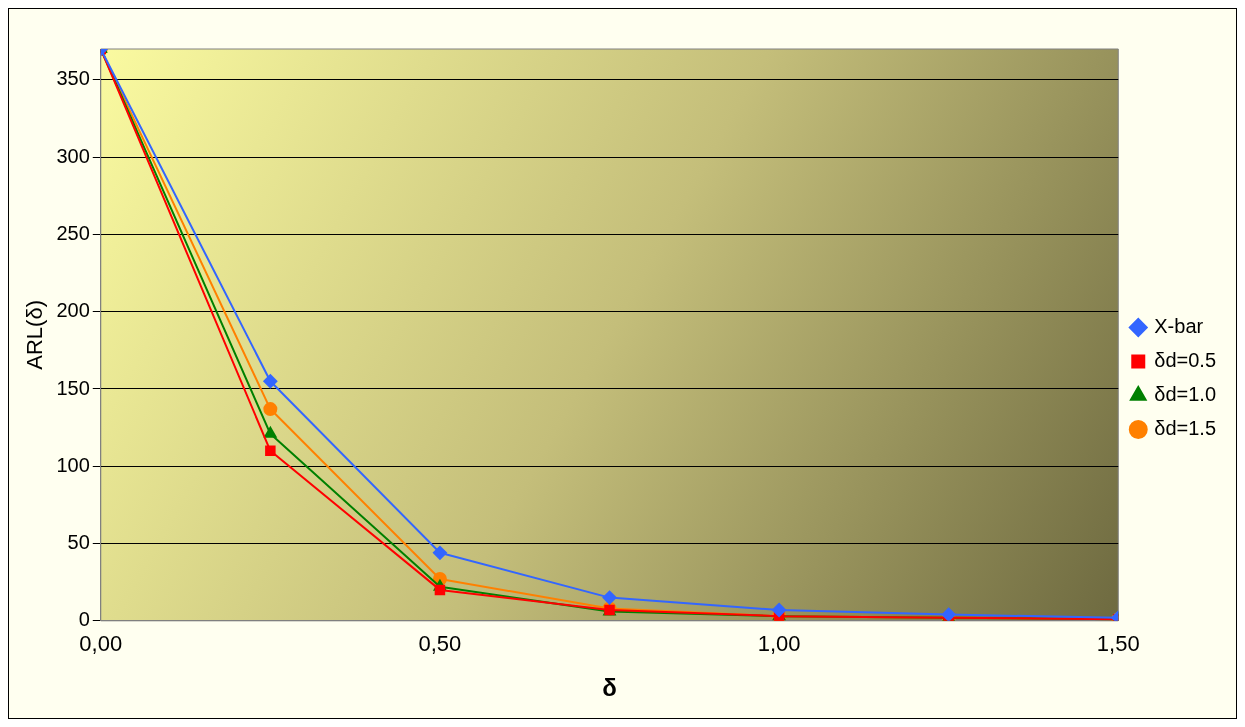  Describe the element at coordinates (1118, 644) in the screenshot. I see `x-tick-label: 1,50` at that location.